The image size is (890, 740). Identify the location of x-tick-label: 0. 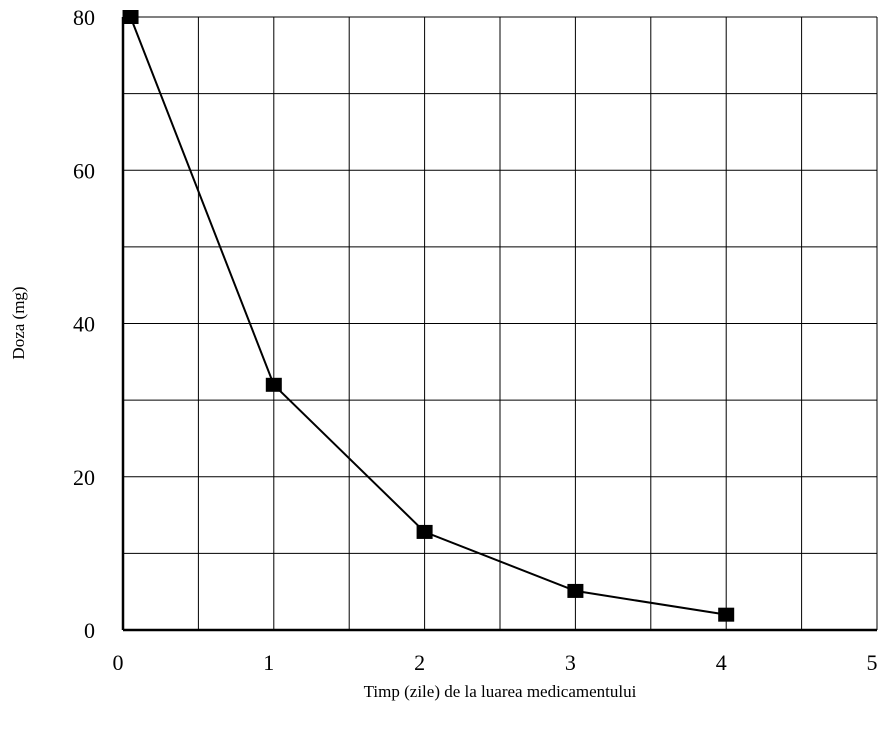
(118, 662).